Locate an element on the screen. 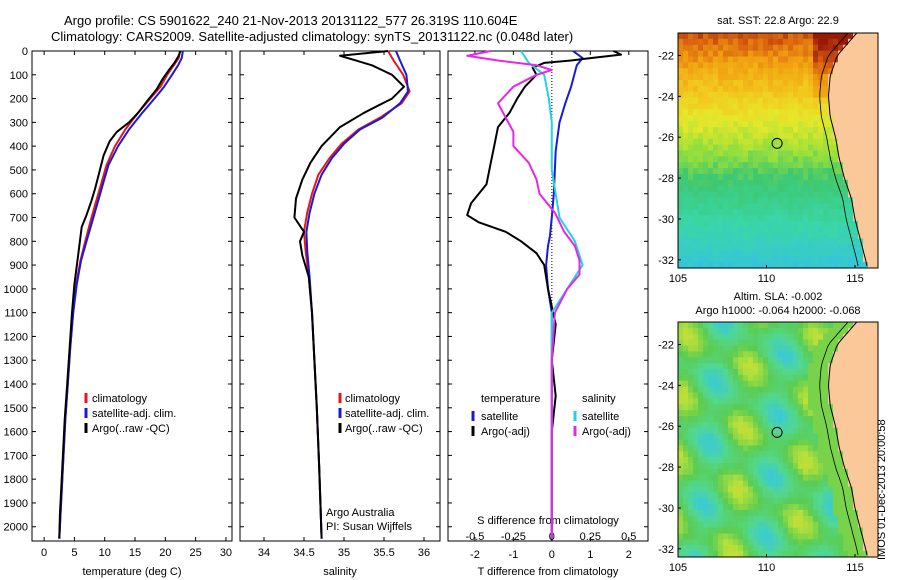 The height and width of the screenshot is (580, 900). x-axis-label-top: S difference from climatology is located at coordinates (548, 521).